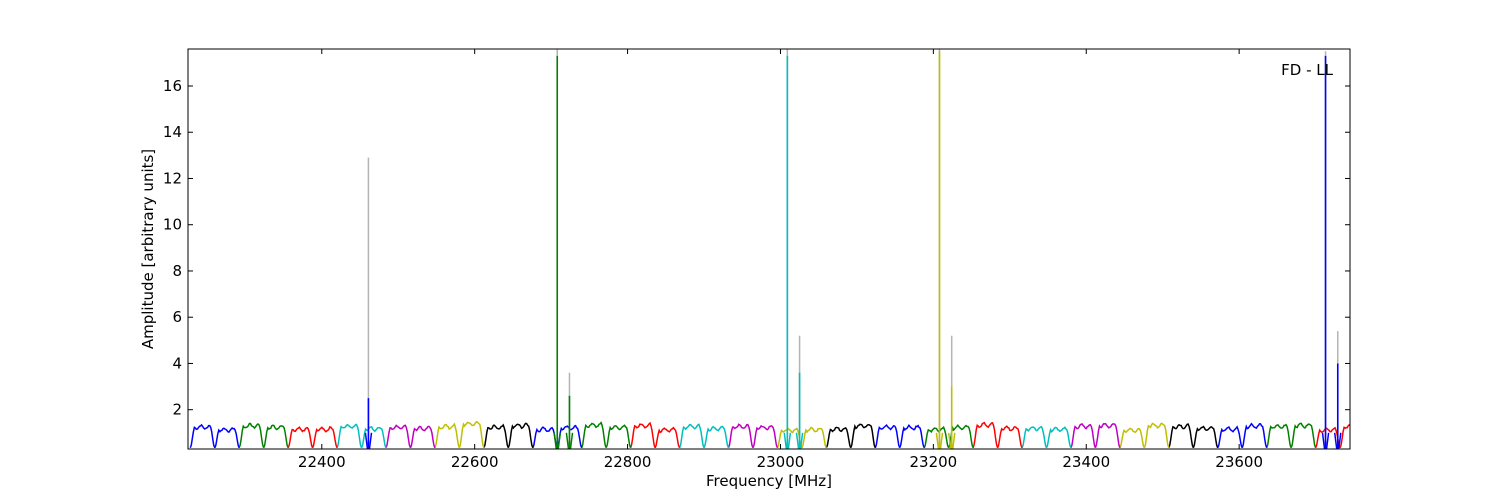 The height and width of the screenshot is (500, 1500). What do you see at coordinates (172, 132) in the screenshot?
I see `y-tick-label: 14` at bounding box center [172, 132].